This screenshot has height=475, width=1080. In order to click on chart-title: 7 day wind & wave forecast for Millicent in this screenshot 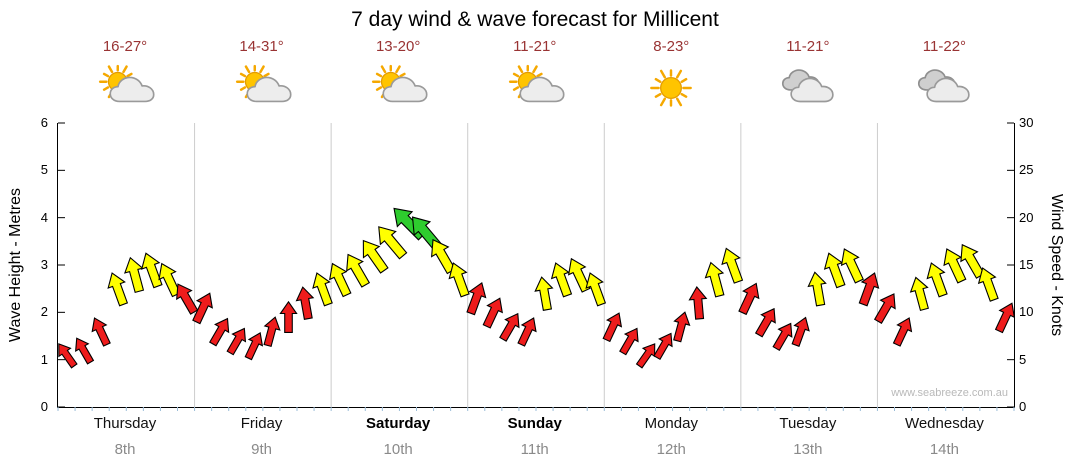, I will do `click(535, 19)`.